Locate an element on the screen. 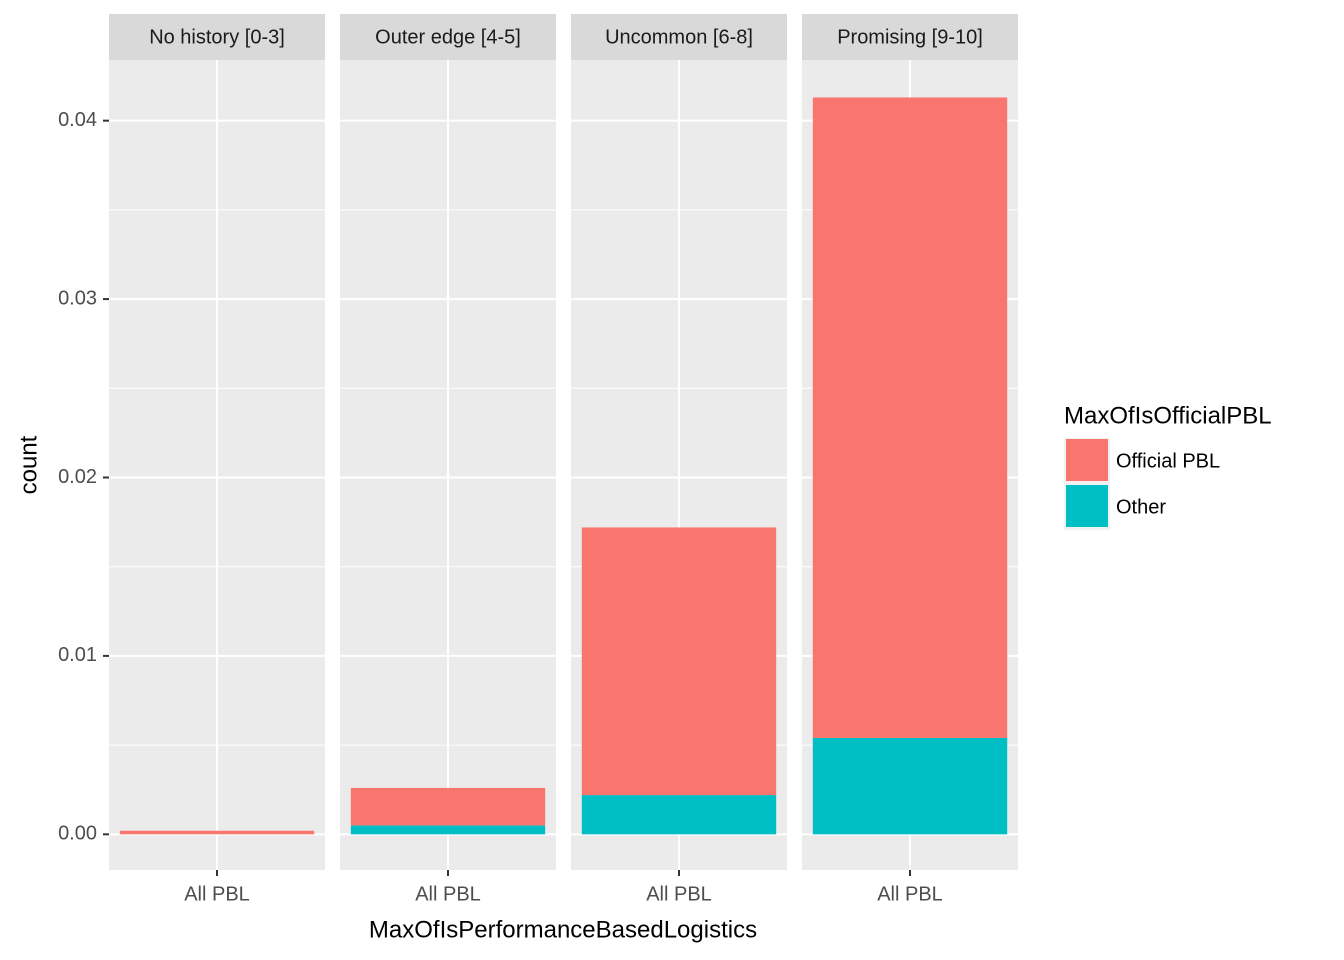 The height and width of the screenshot is (960, 1344). strip-label: Outer edge [4-5] is located at coordinates (448, 37).